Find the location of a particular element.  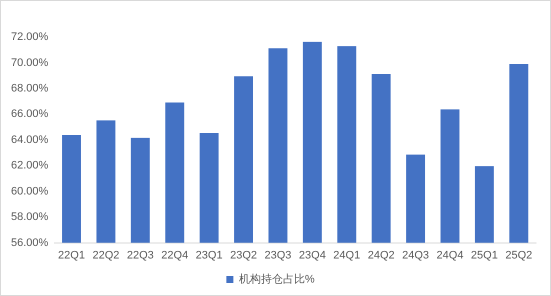

x-tick-label: 22Q2 is located at coordinates (106, 255).